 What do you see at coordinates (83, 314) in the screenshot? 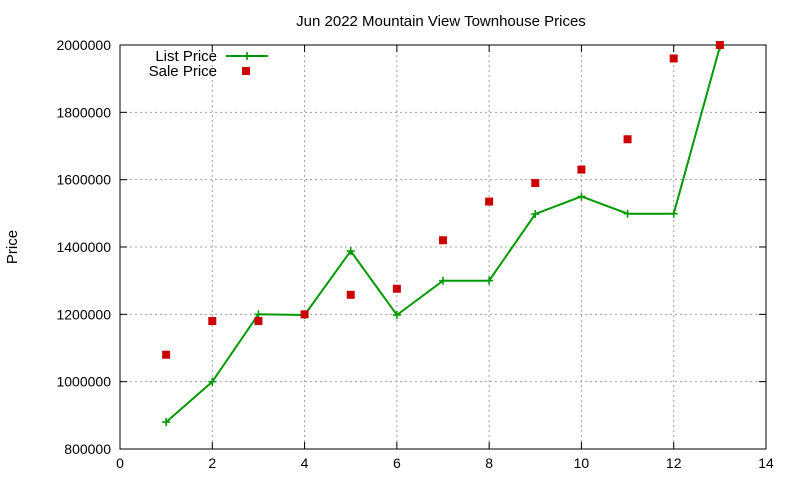
I see `y-tick-label: 1200000` at bounding box center [83, 314].